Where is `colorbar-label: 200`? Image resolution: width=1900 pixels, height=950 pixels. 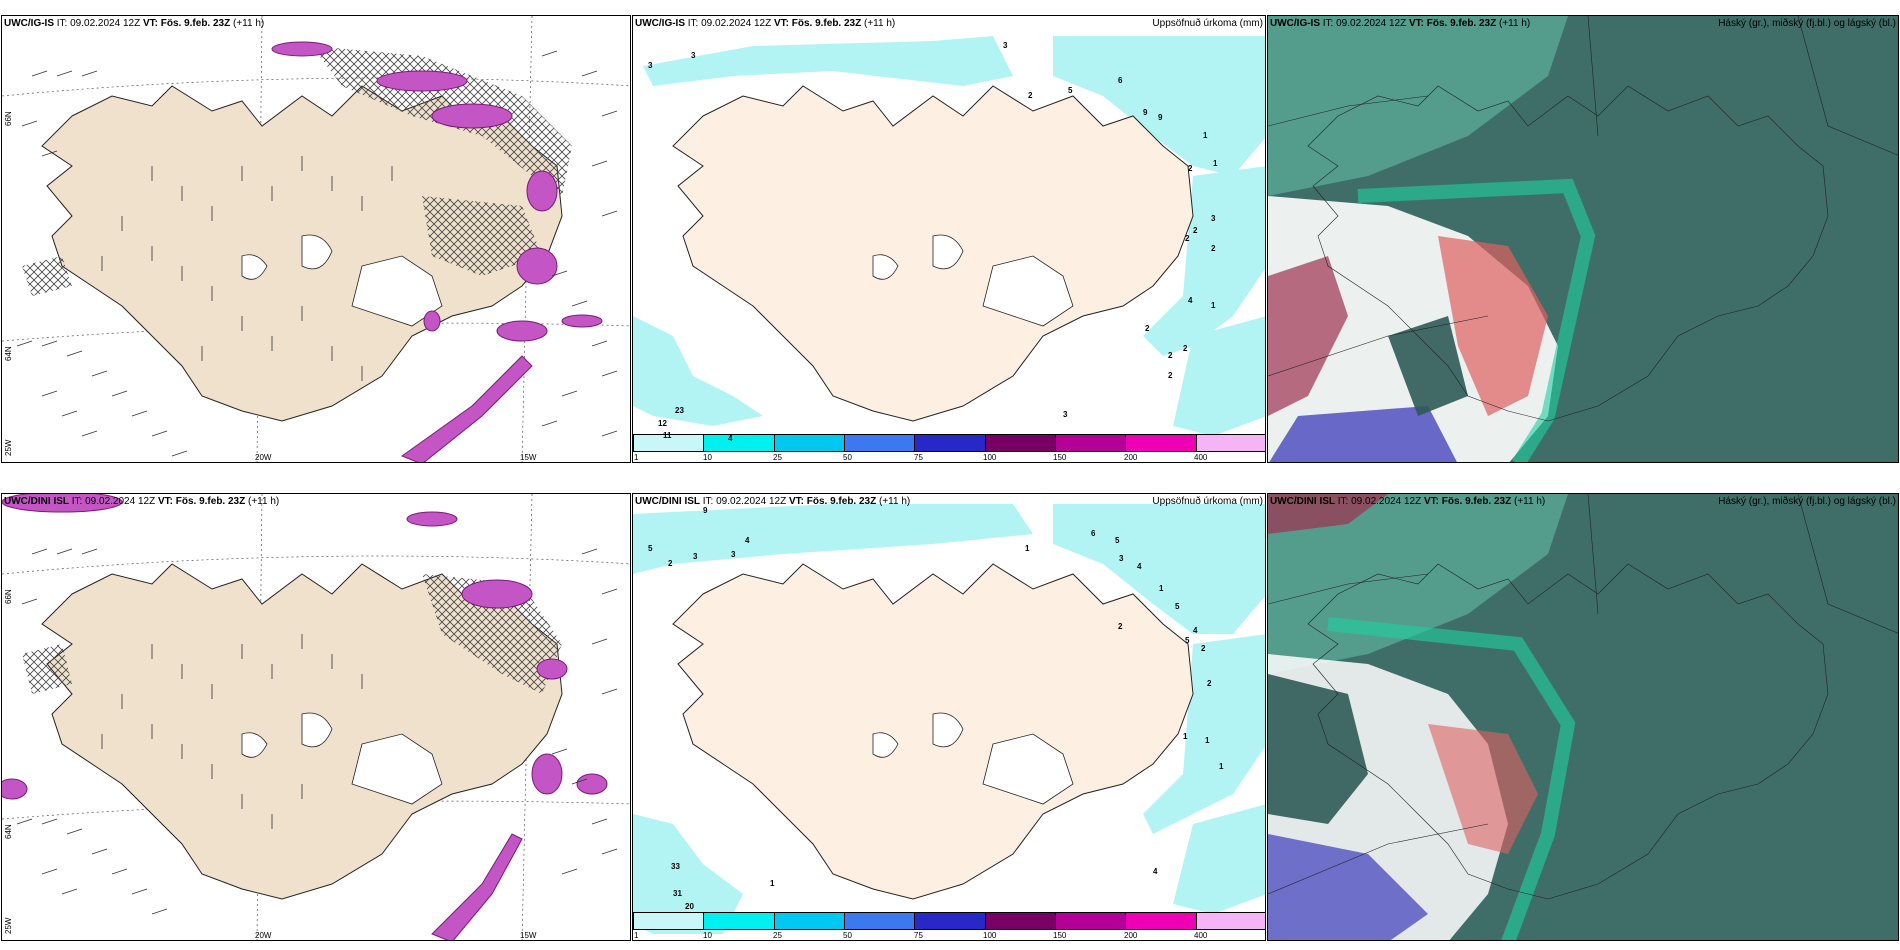
colorbar-label: 200 is located at coordinates (1131, 935).